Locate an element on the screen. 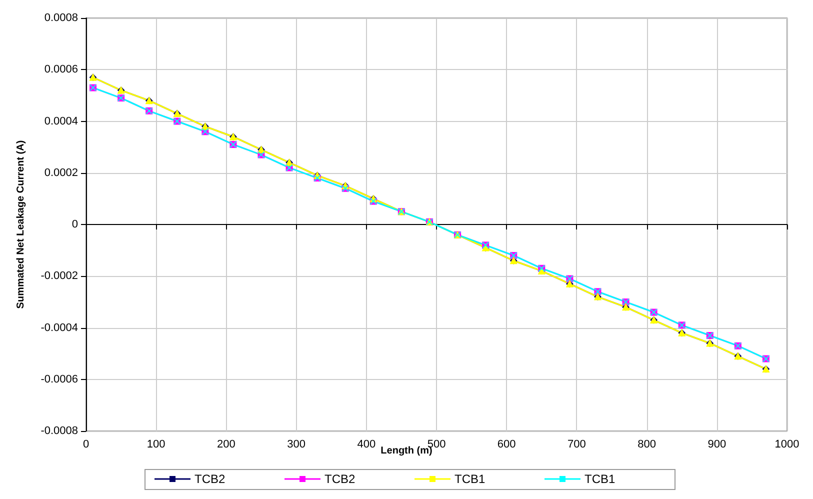  y-tick-label: 0.0002 is located at coordinates (61, 172).